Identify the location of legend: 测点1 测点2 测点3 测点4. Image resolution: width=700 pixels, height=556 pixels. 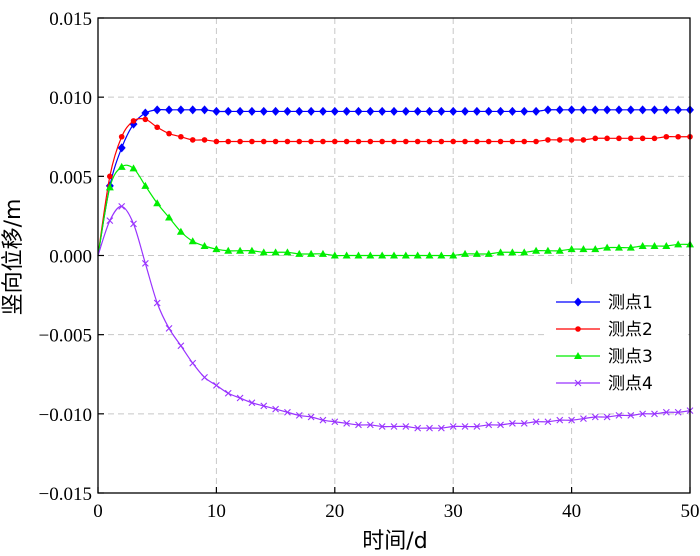
(616, 345).